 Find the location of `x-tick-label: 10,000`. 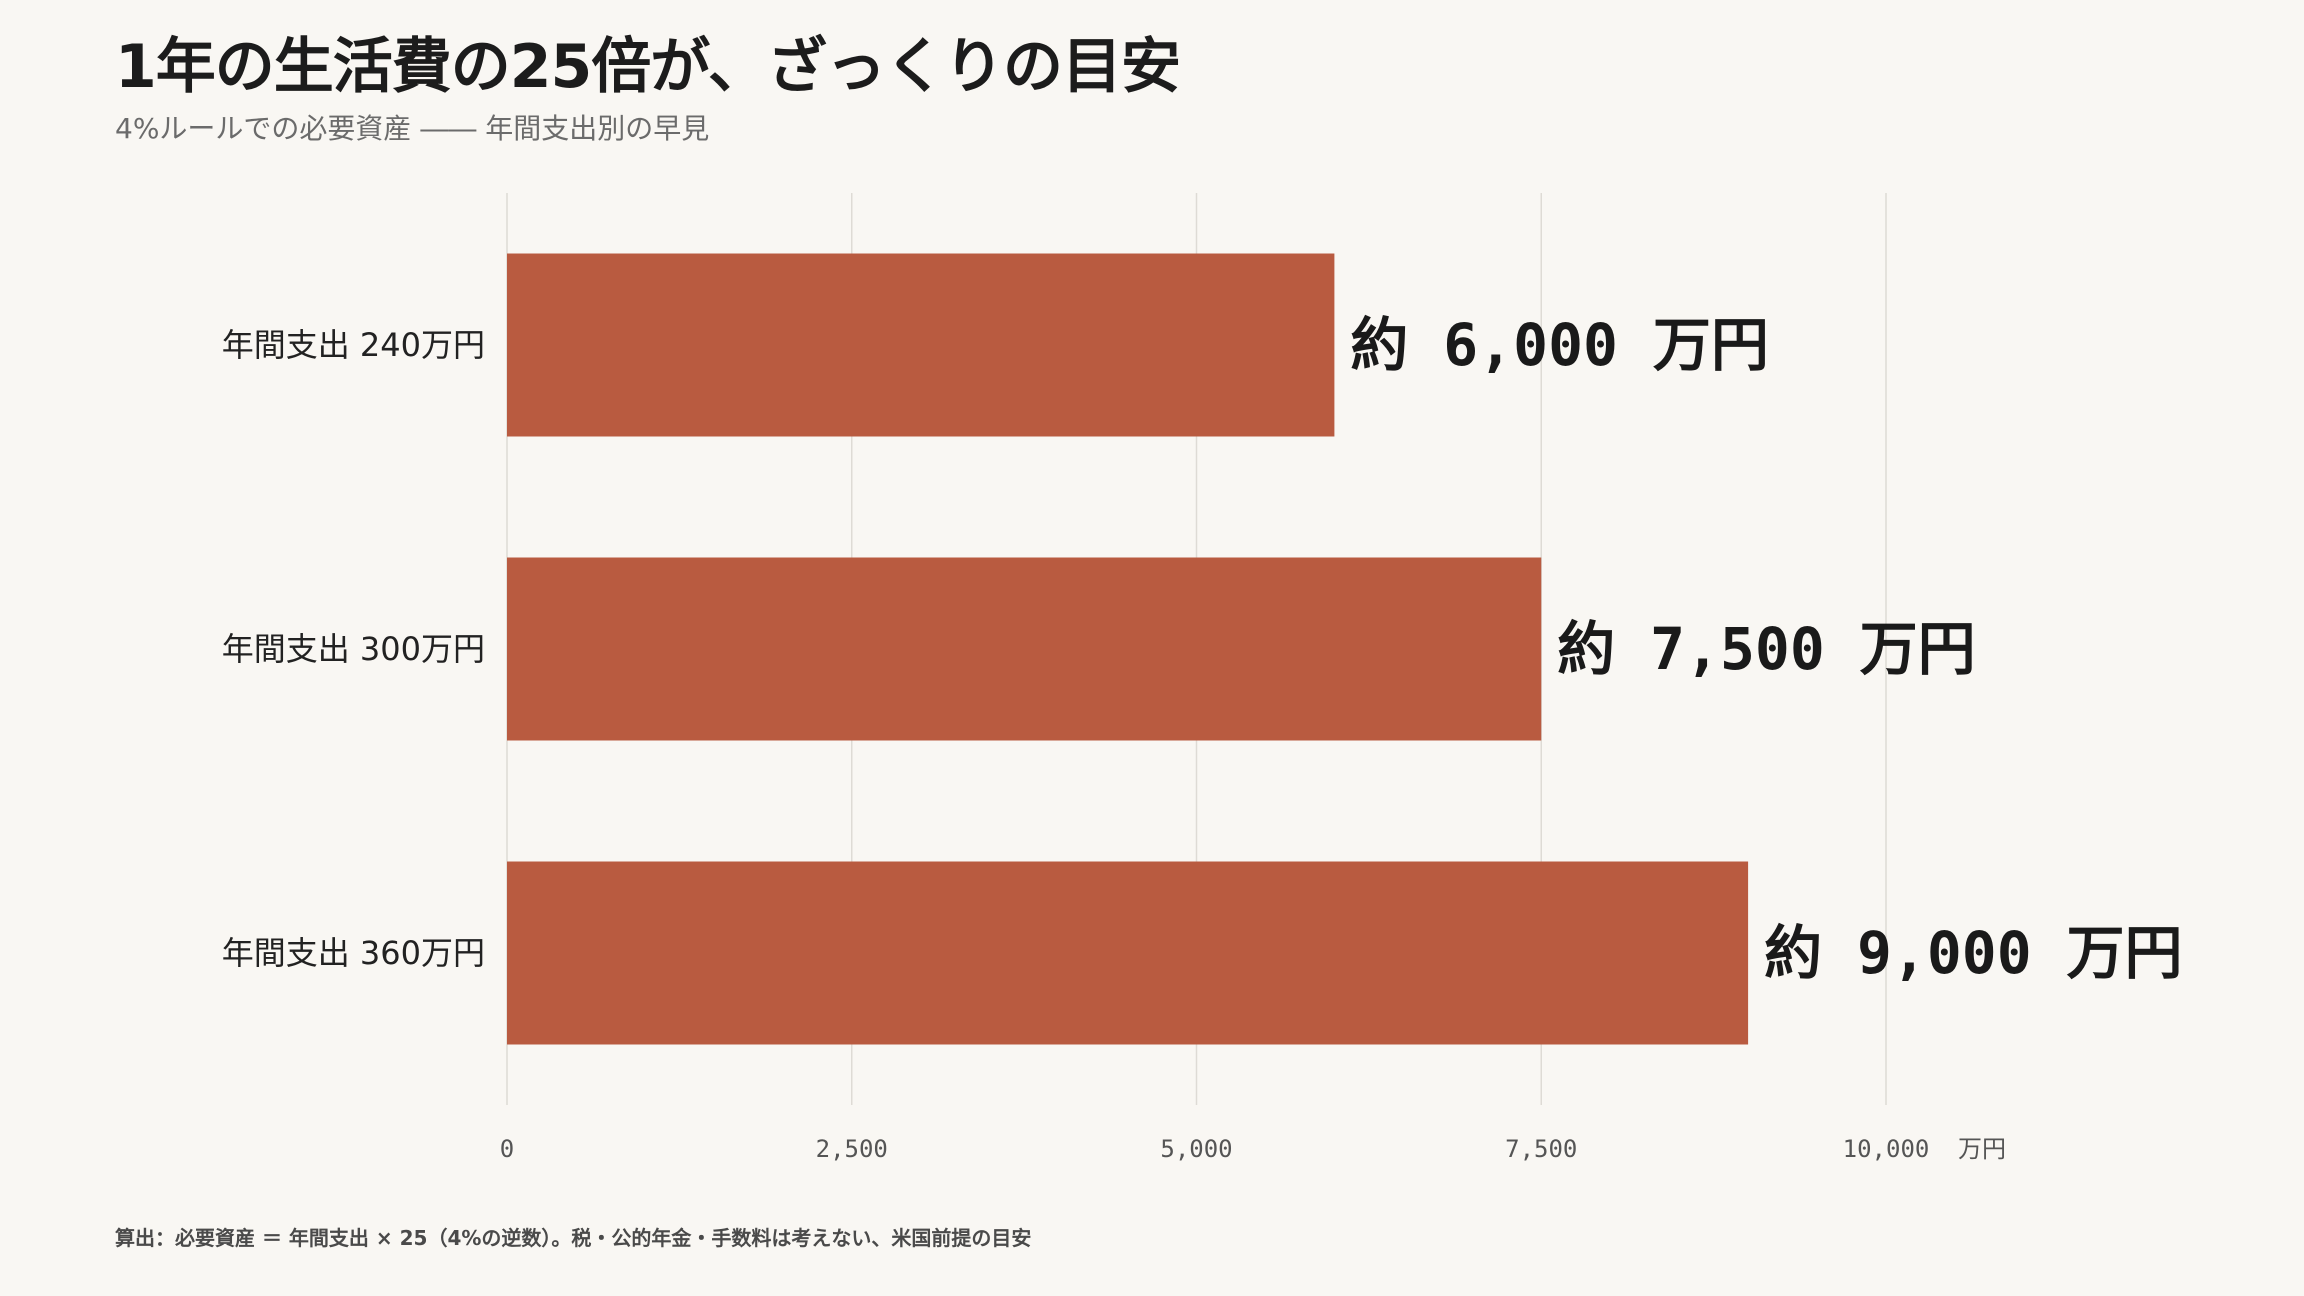

x-tick-label: 10,000 is located at coordinates (1886, 1149).